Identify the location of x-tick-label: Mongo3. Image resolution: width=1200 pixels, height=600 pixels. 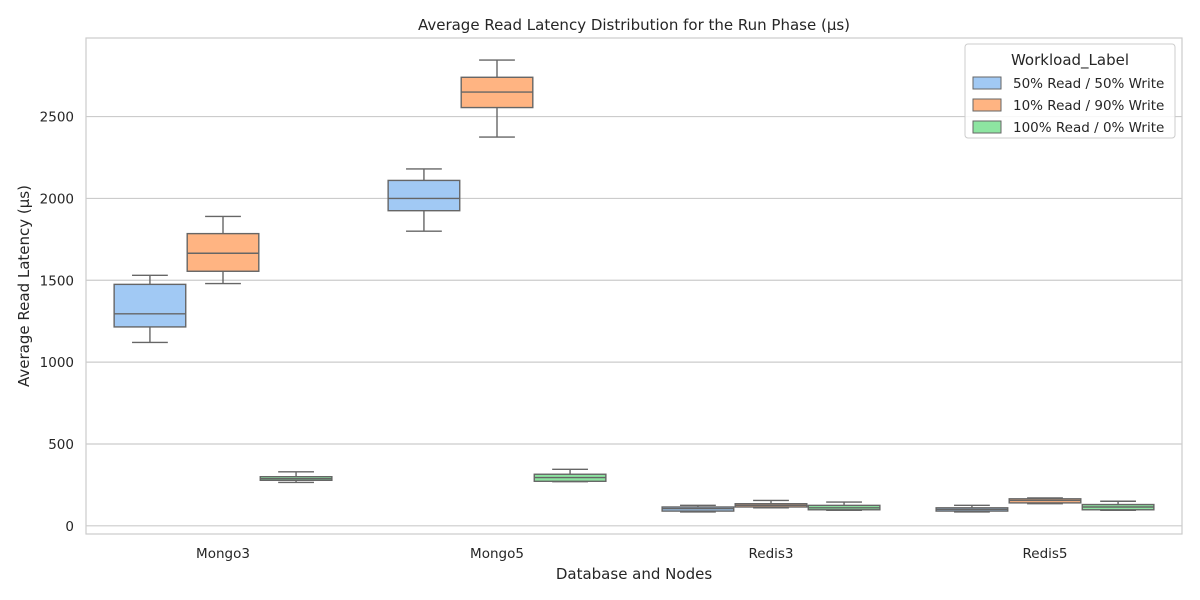
(223, 554).